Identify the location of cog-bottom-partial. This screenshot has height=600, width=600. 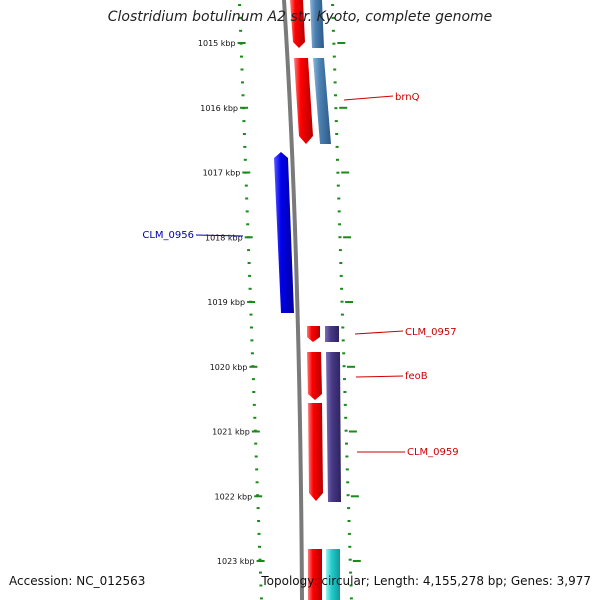
(333, 574).